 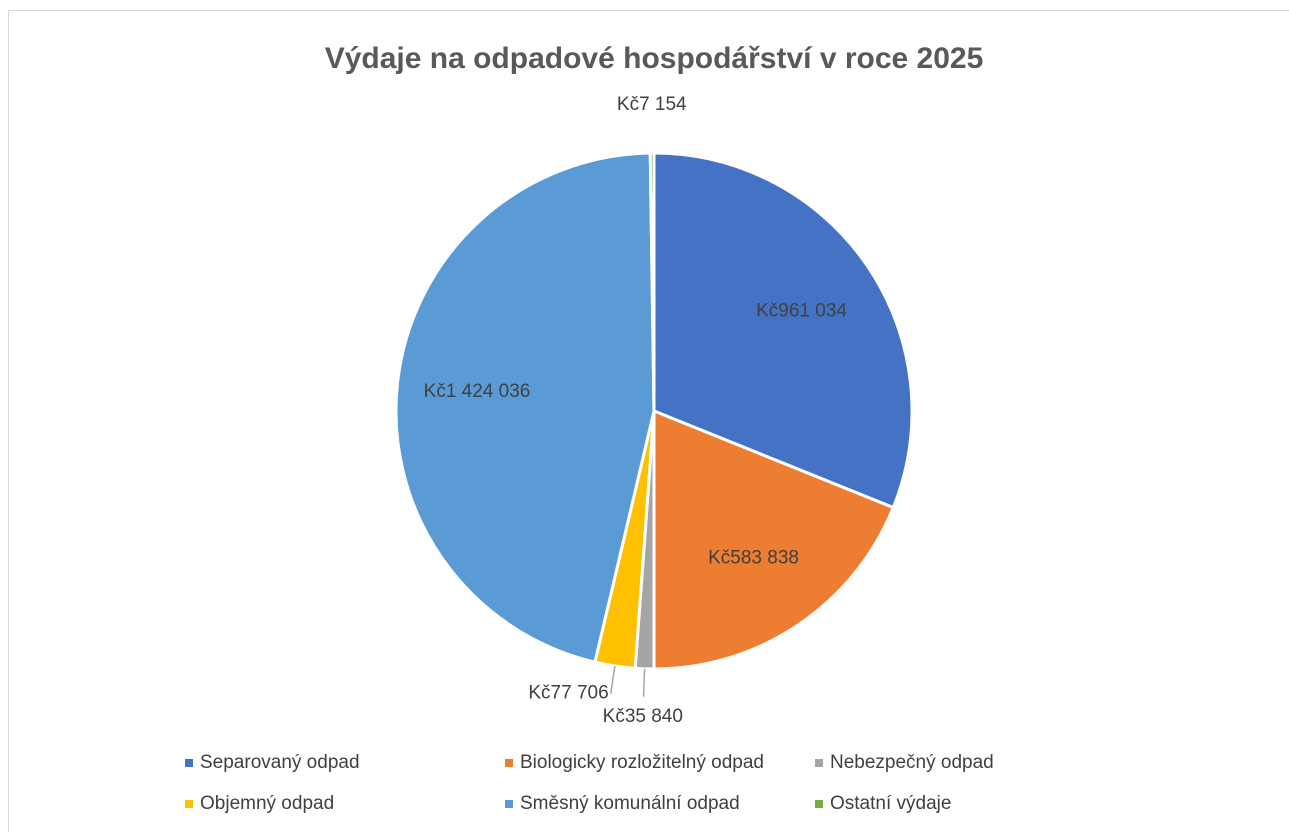 What do you see at coordinates (643, 716) in the screenshot?
I see `data-label: Kč35 840` at bounding box center [643, 716].